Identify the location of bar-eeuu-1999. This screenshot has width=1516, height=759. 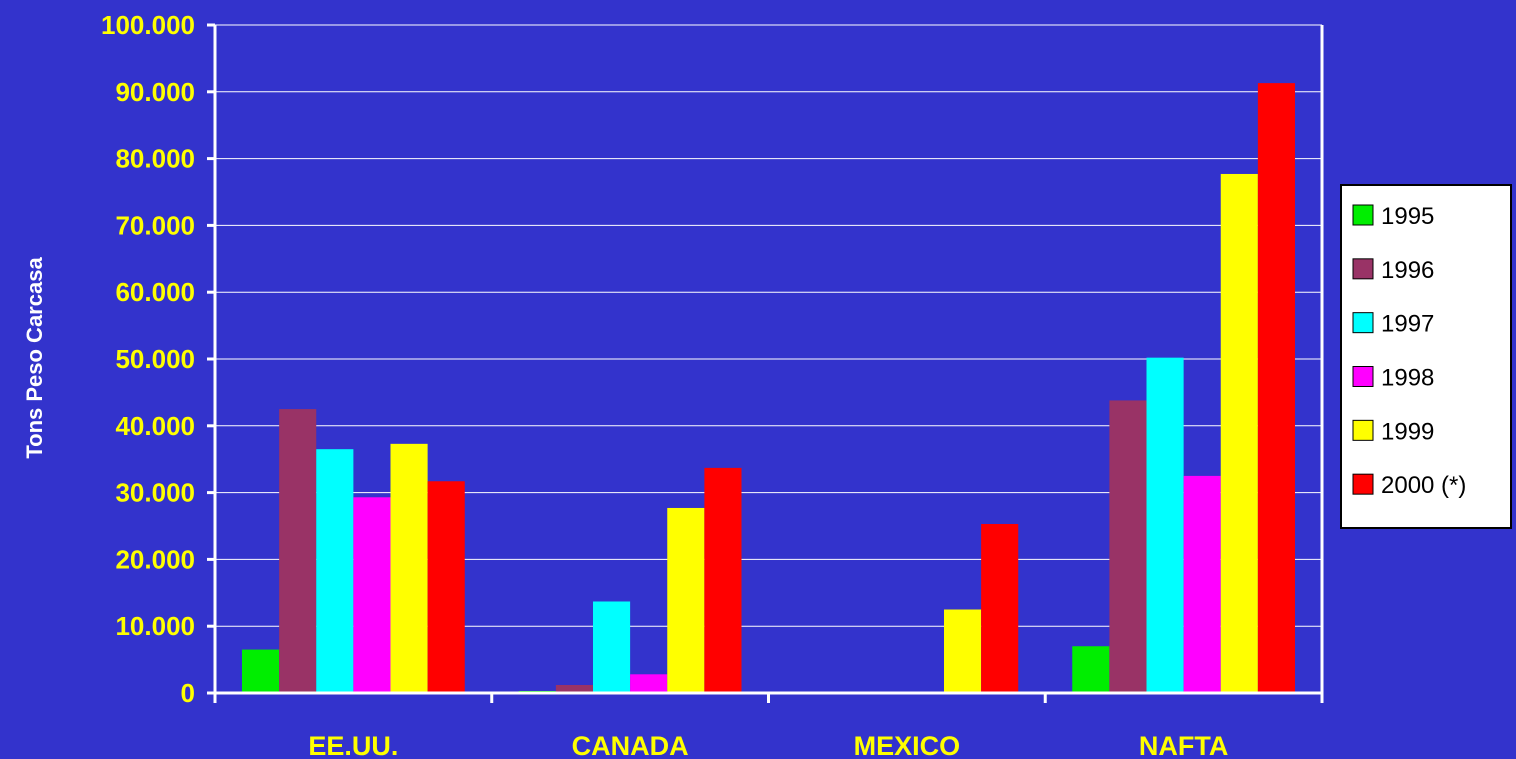
(409, 568).